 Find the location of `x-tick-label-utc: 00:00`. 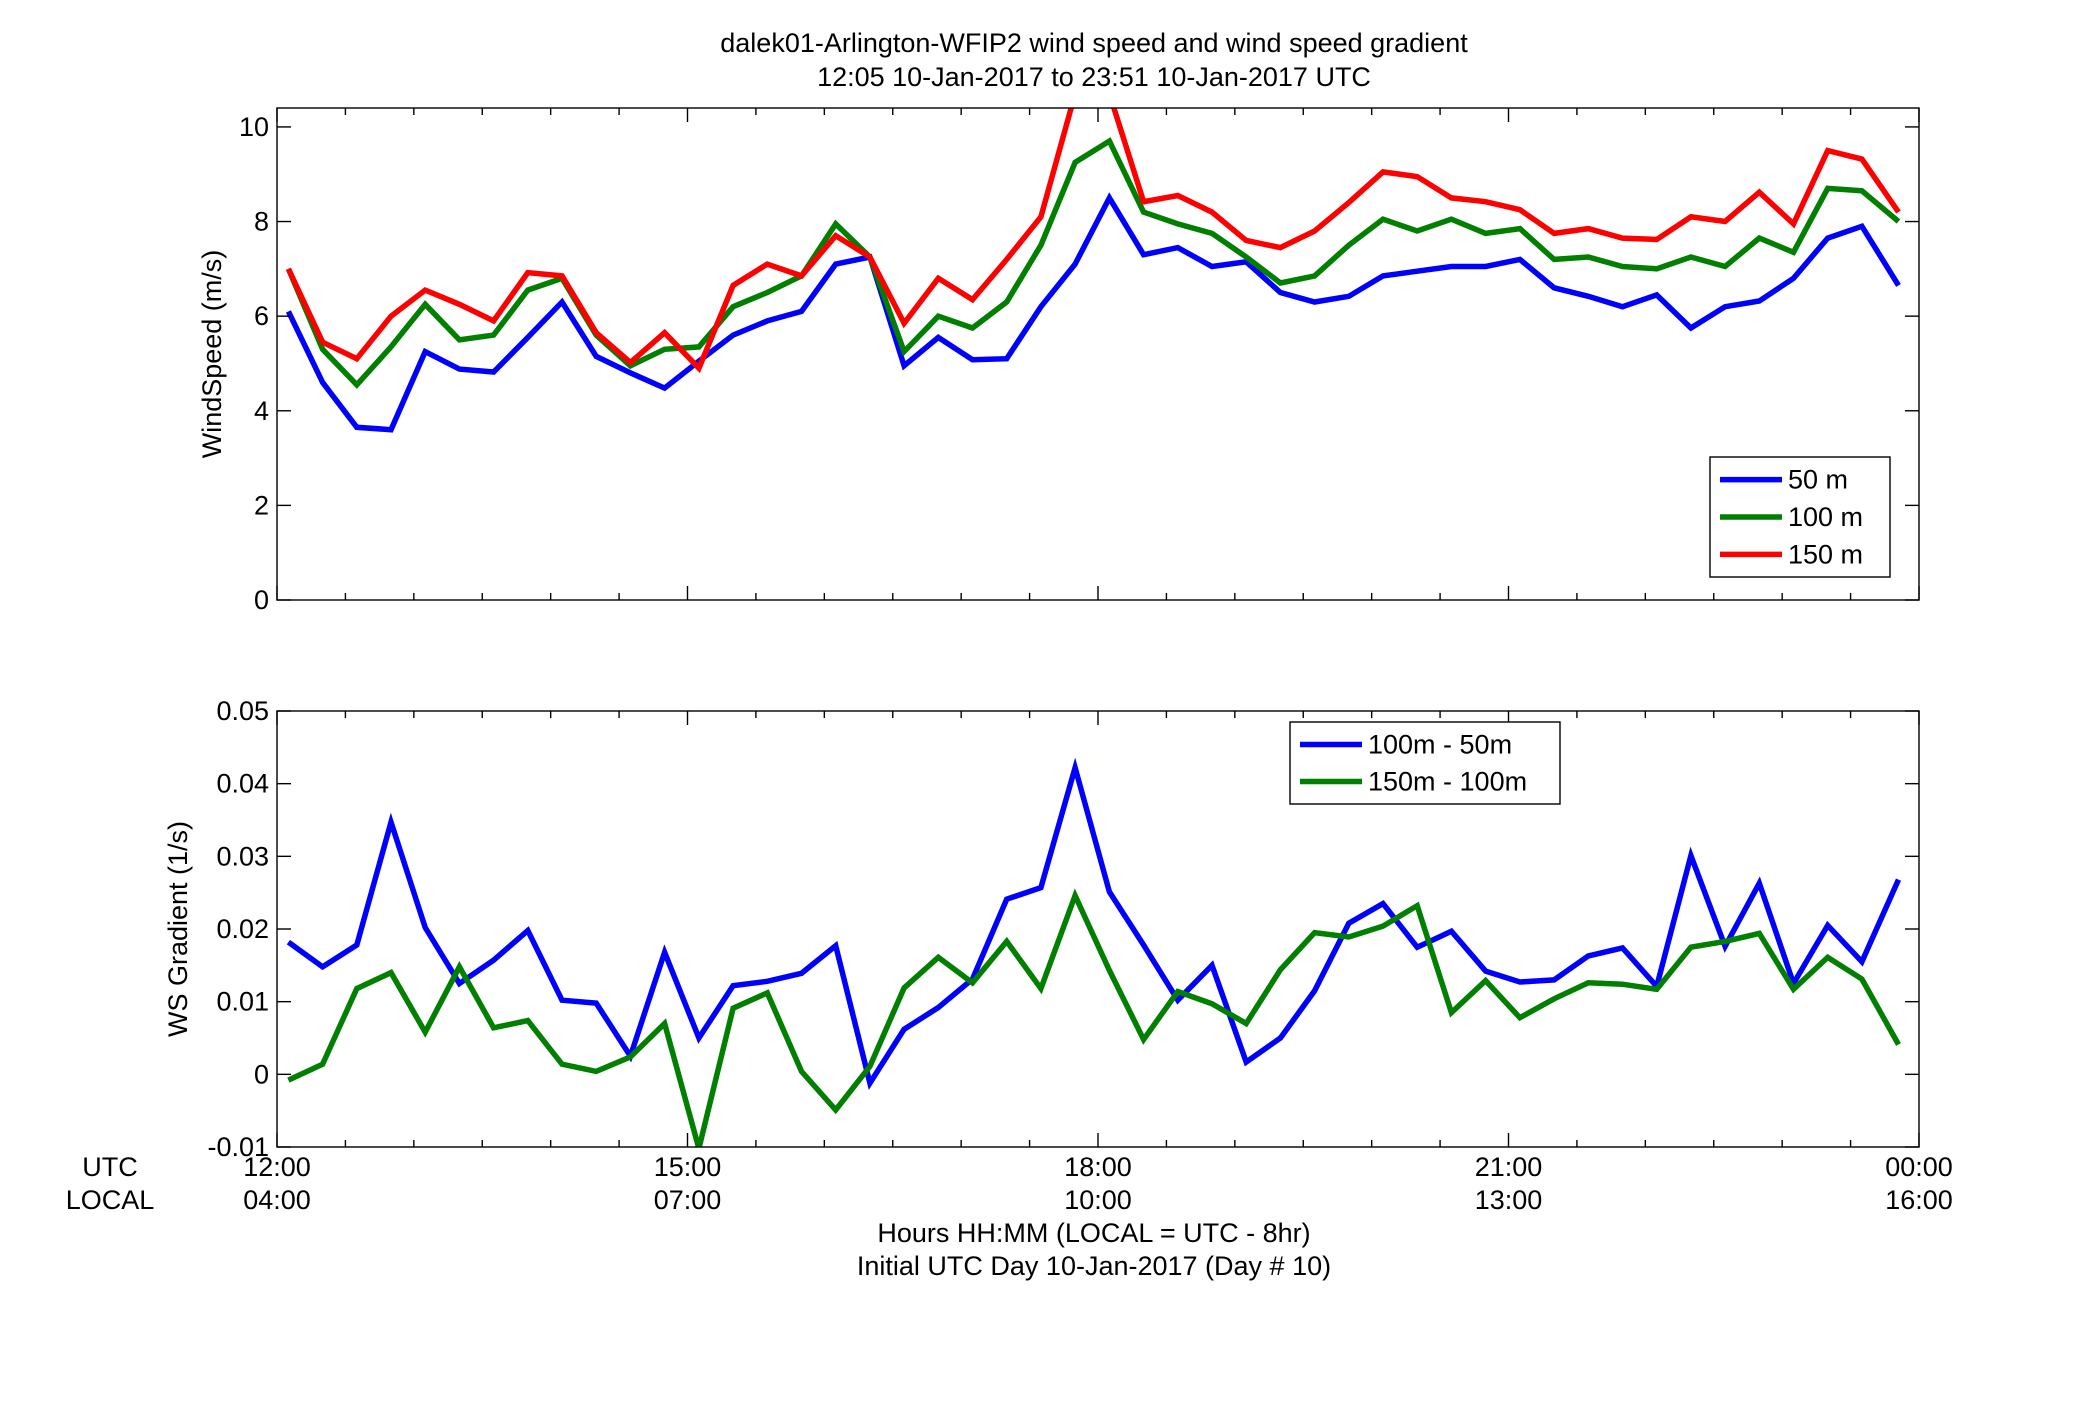

x-tick-label-utc: 00:00 is located at coordinates (1919, 1167).